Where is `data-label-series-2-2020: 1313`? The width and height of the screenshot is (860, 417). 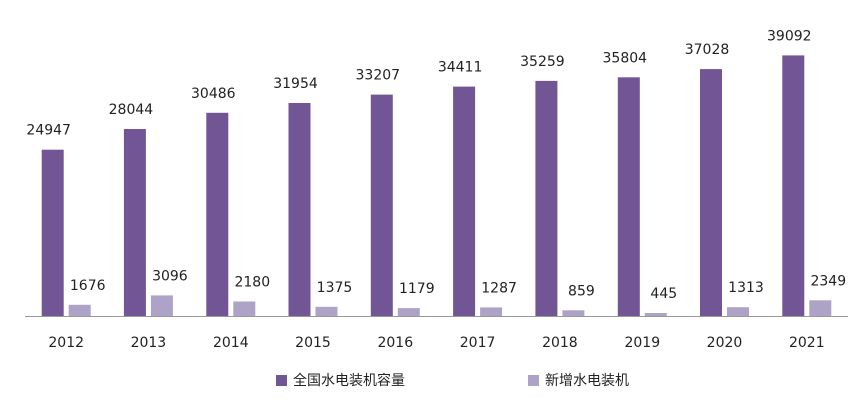 data-label-series-2-2020: 1313 is located at coordinates (746, 288).